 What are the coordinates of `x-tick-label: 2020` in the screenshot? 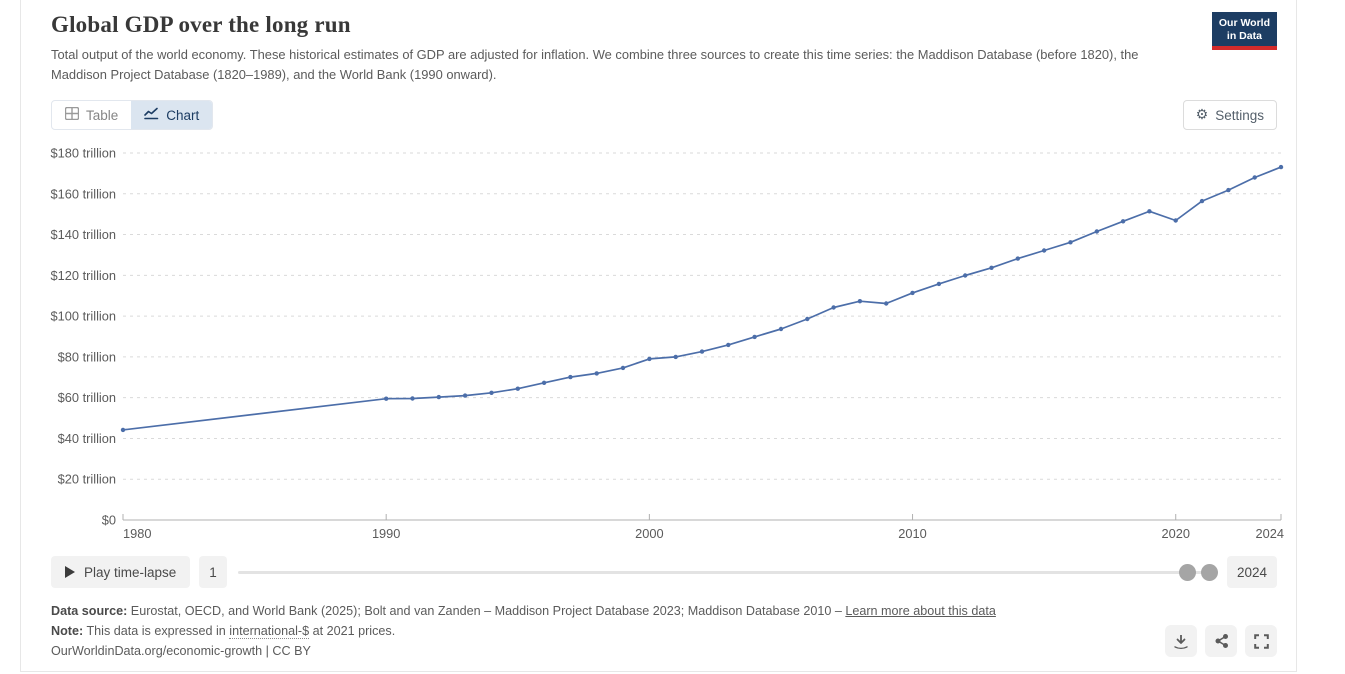 It's located at (1175, 533).